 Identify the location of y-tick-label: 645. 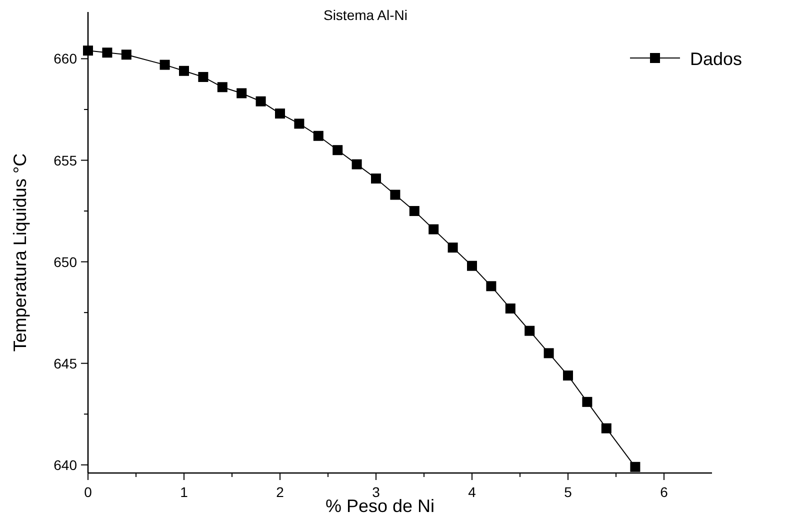
(66, 363).